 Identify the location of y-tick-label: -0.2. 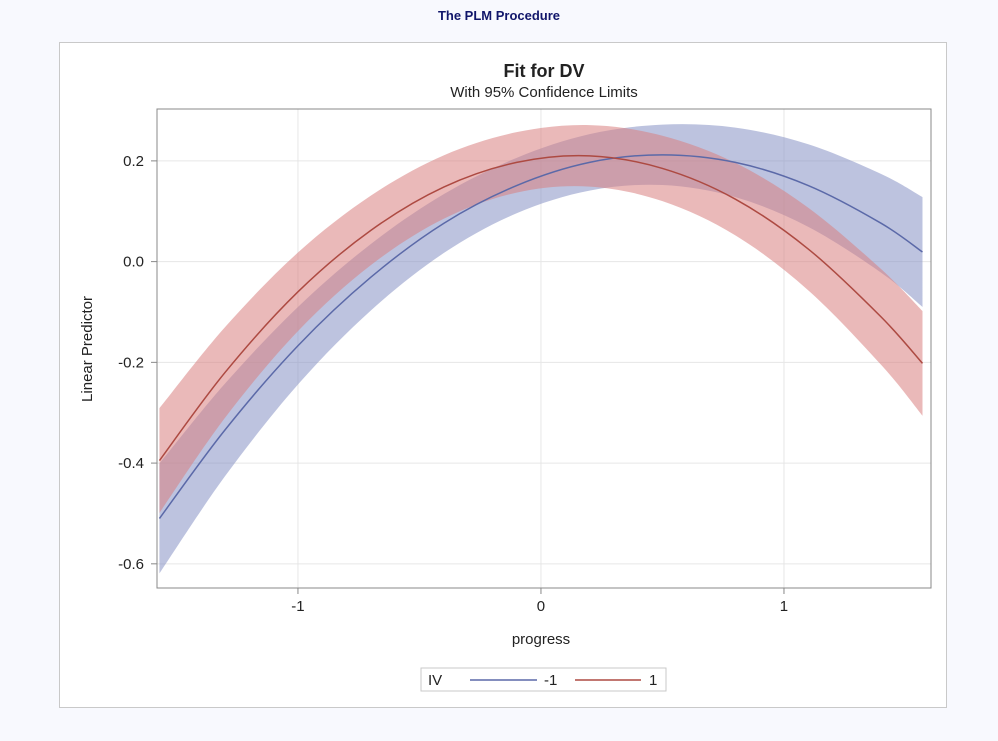
(131, 362).